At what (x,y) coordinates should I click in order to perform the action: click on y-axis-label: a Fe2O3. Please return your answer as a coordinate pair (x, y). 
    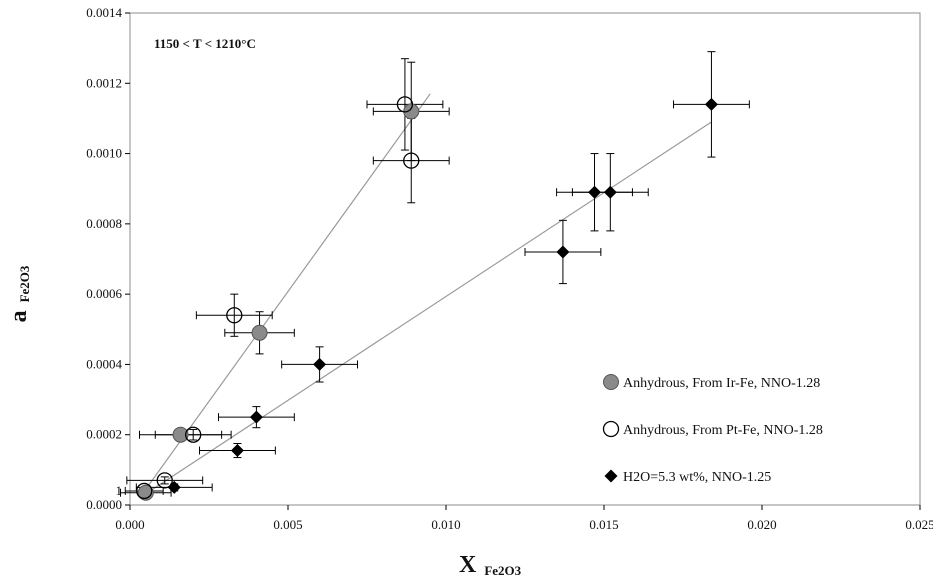
    Looking at the image, I should click on (19, 293).